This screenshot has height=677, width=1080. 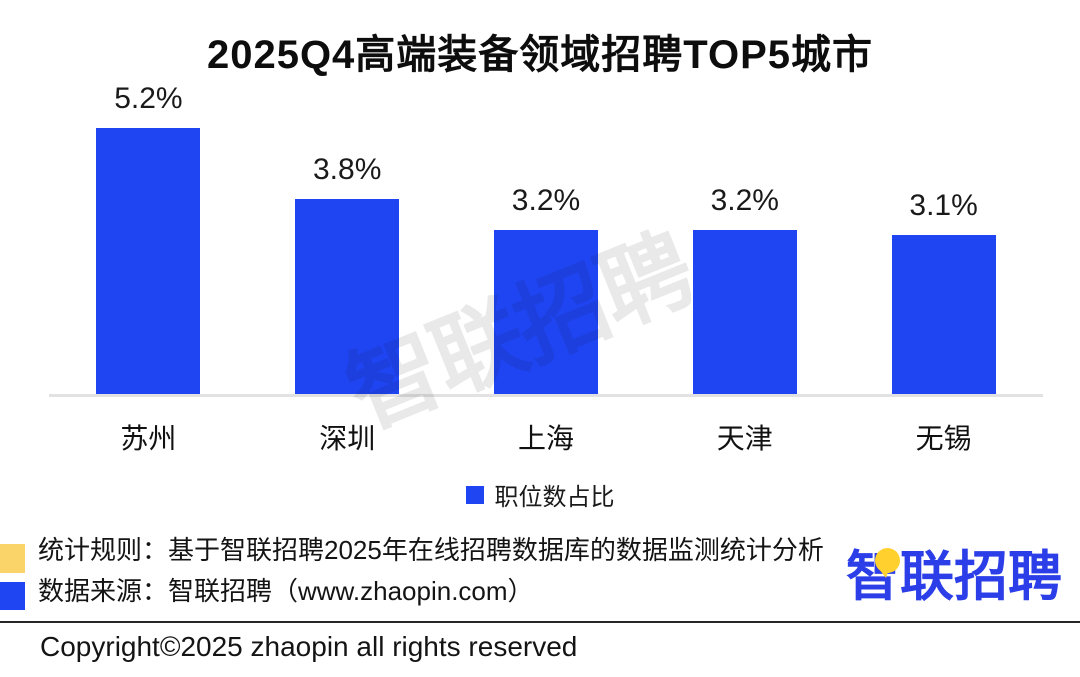 What do you see at coordinates (12, 558) in the screenshot?
I see `note1-marker-square` at bounding box center [12, 558].